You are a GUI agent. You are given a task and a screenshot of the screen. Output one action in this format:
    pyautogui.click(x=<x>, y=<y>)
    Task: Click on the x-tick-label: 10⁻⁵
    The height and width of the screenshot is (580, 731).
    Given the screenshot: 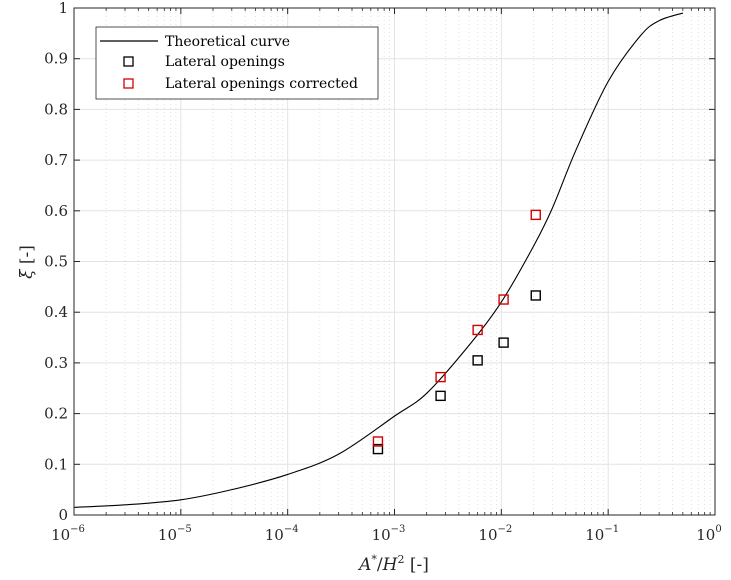 What is the action you would take?
    pyautogui.click(x=175, y=534)
    